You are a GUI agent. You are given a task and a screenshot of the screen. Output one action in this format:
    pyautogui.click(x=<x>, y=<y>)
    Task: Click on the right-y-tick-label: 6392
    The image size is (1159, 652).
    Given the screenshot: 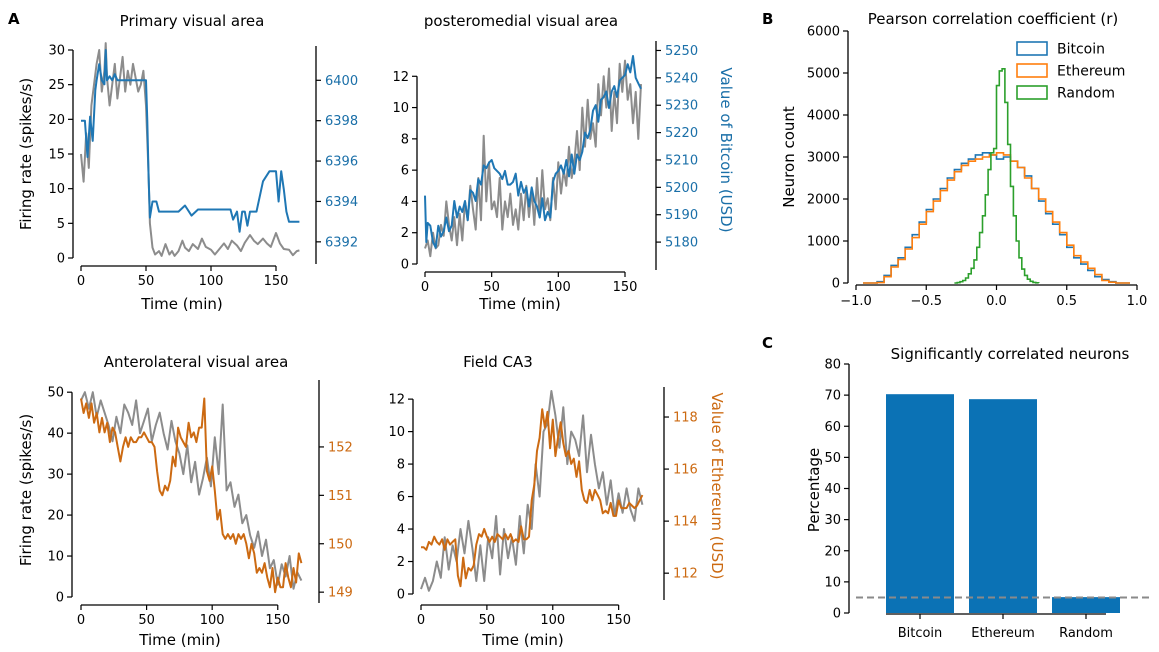 What is the action you would take?
    pyautogui.click(x=341, y=242)
    